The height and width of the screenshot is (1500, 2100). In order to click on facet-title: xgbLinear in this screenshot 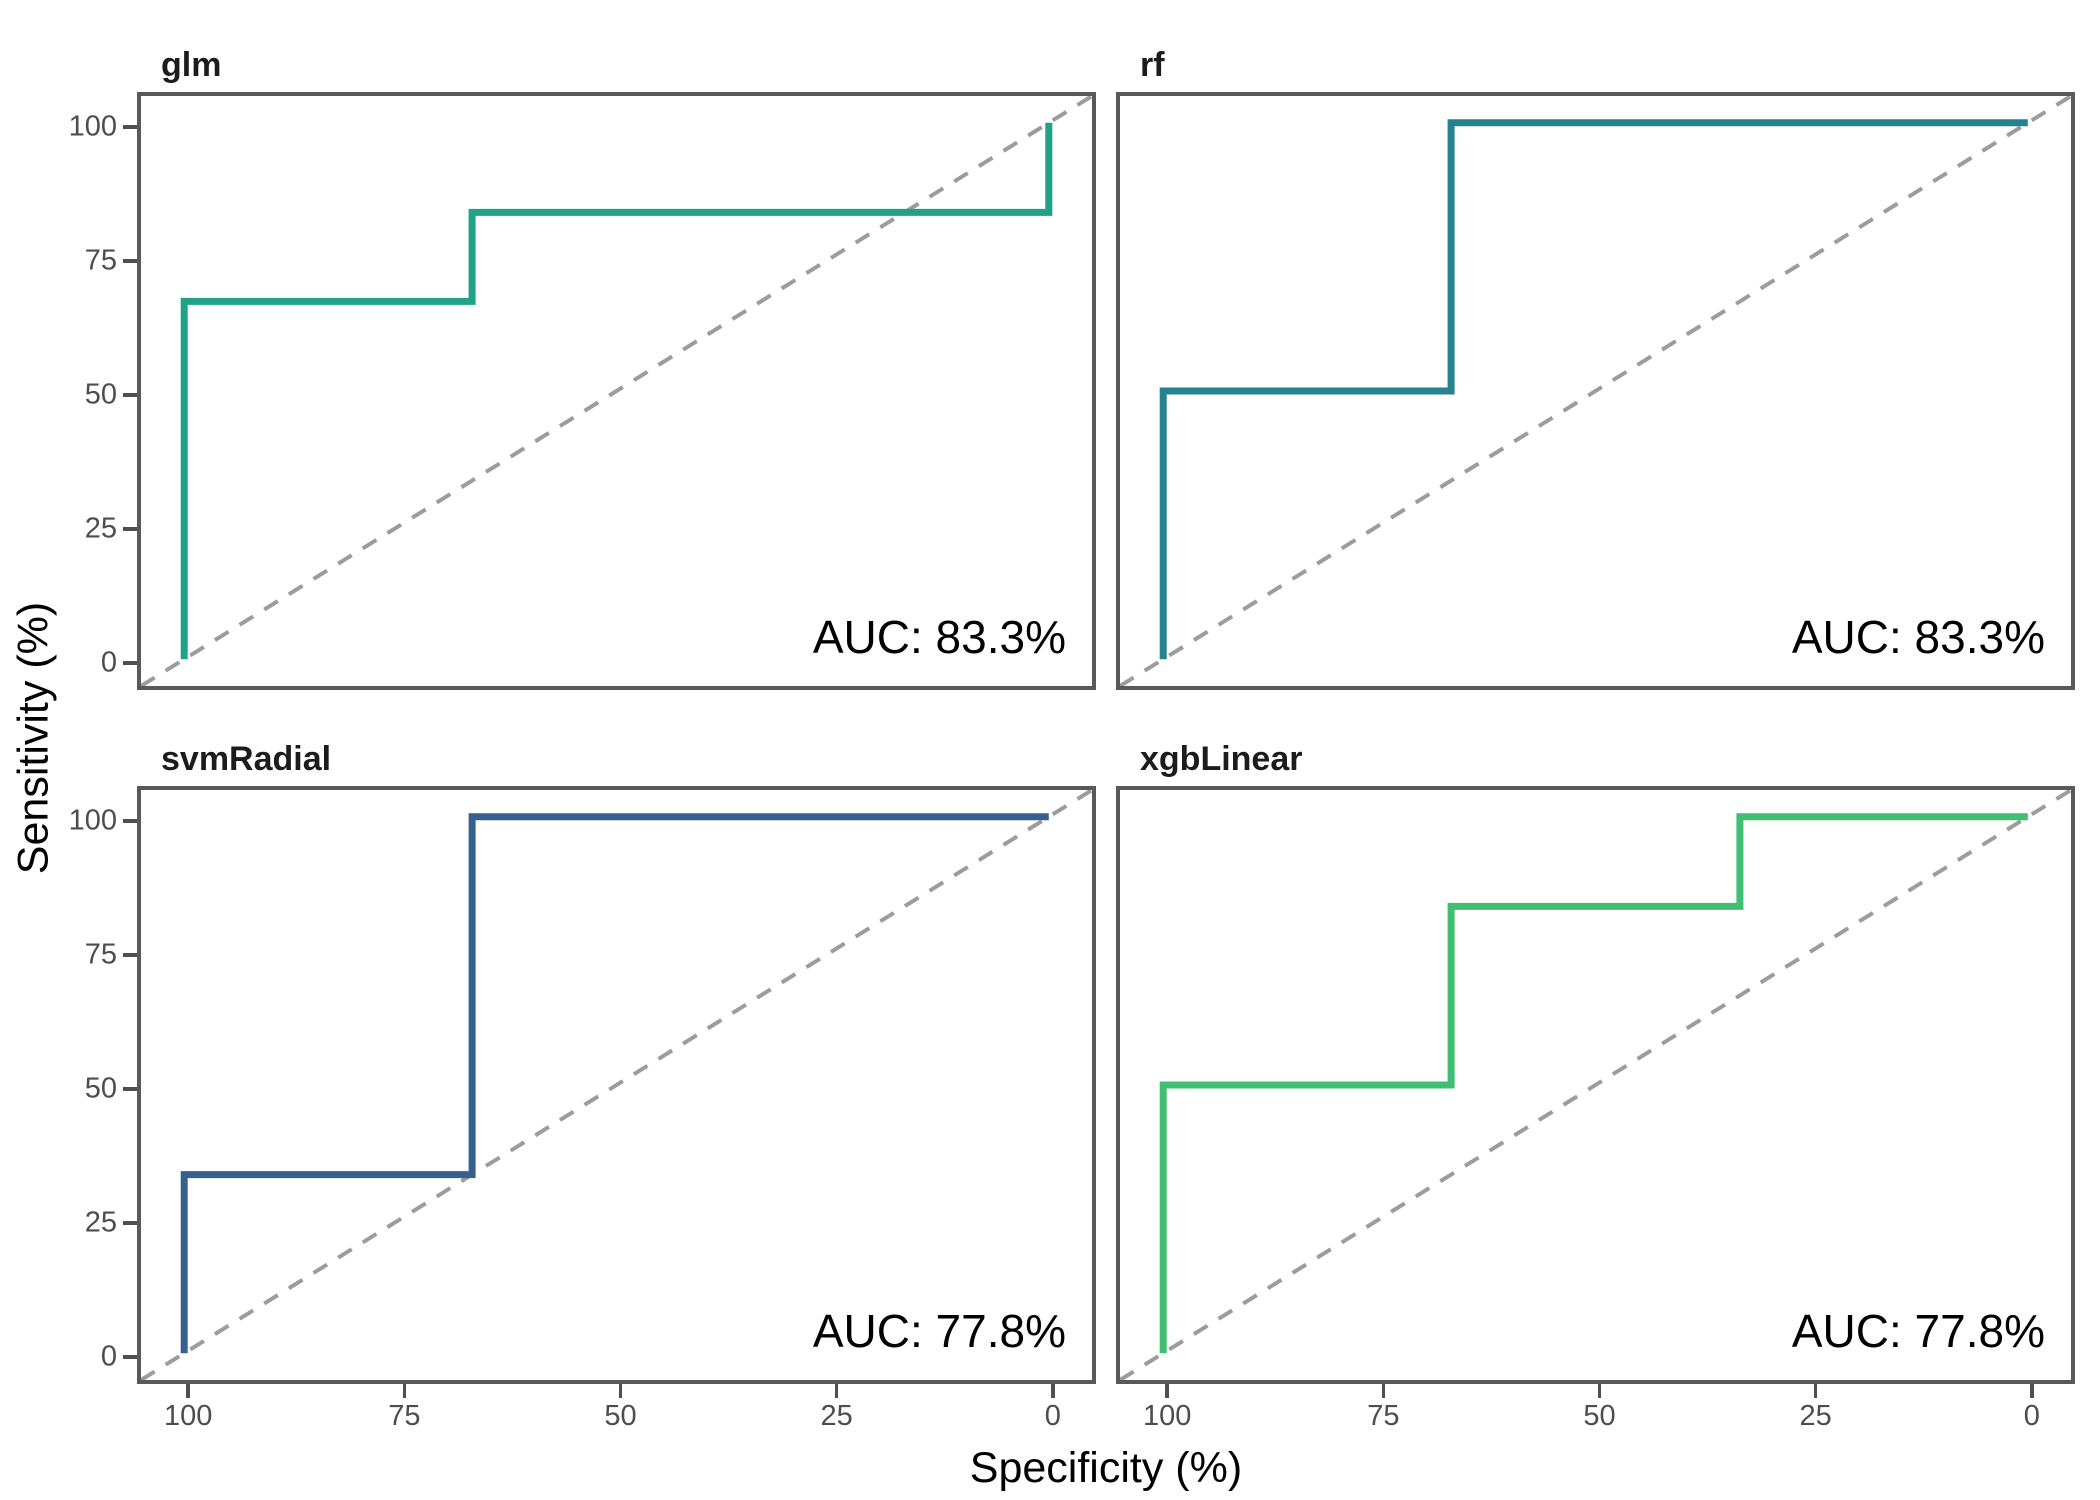, I will do `click(1221, 759)`.